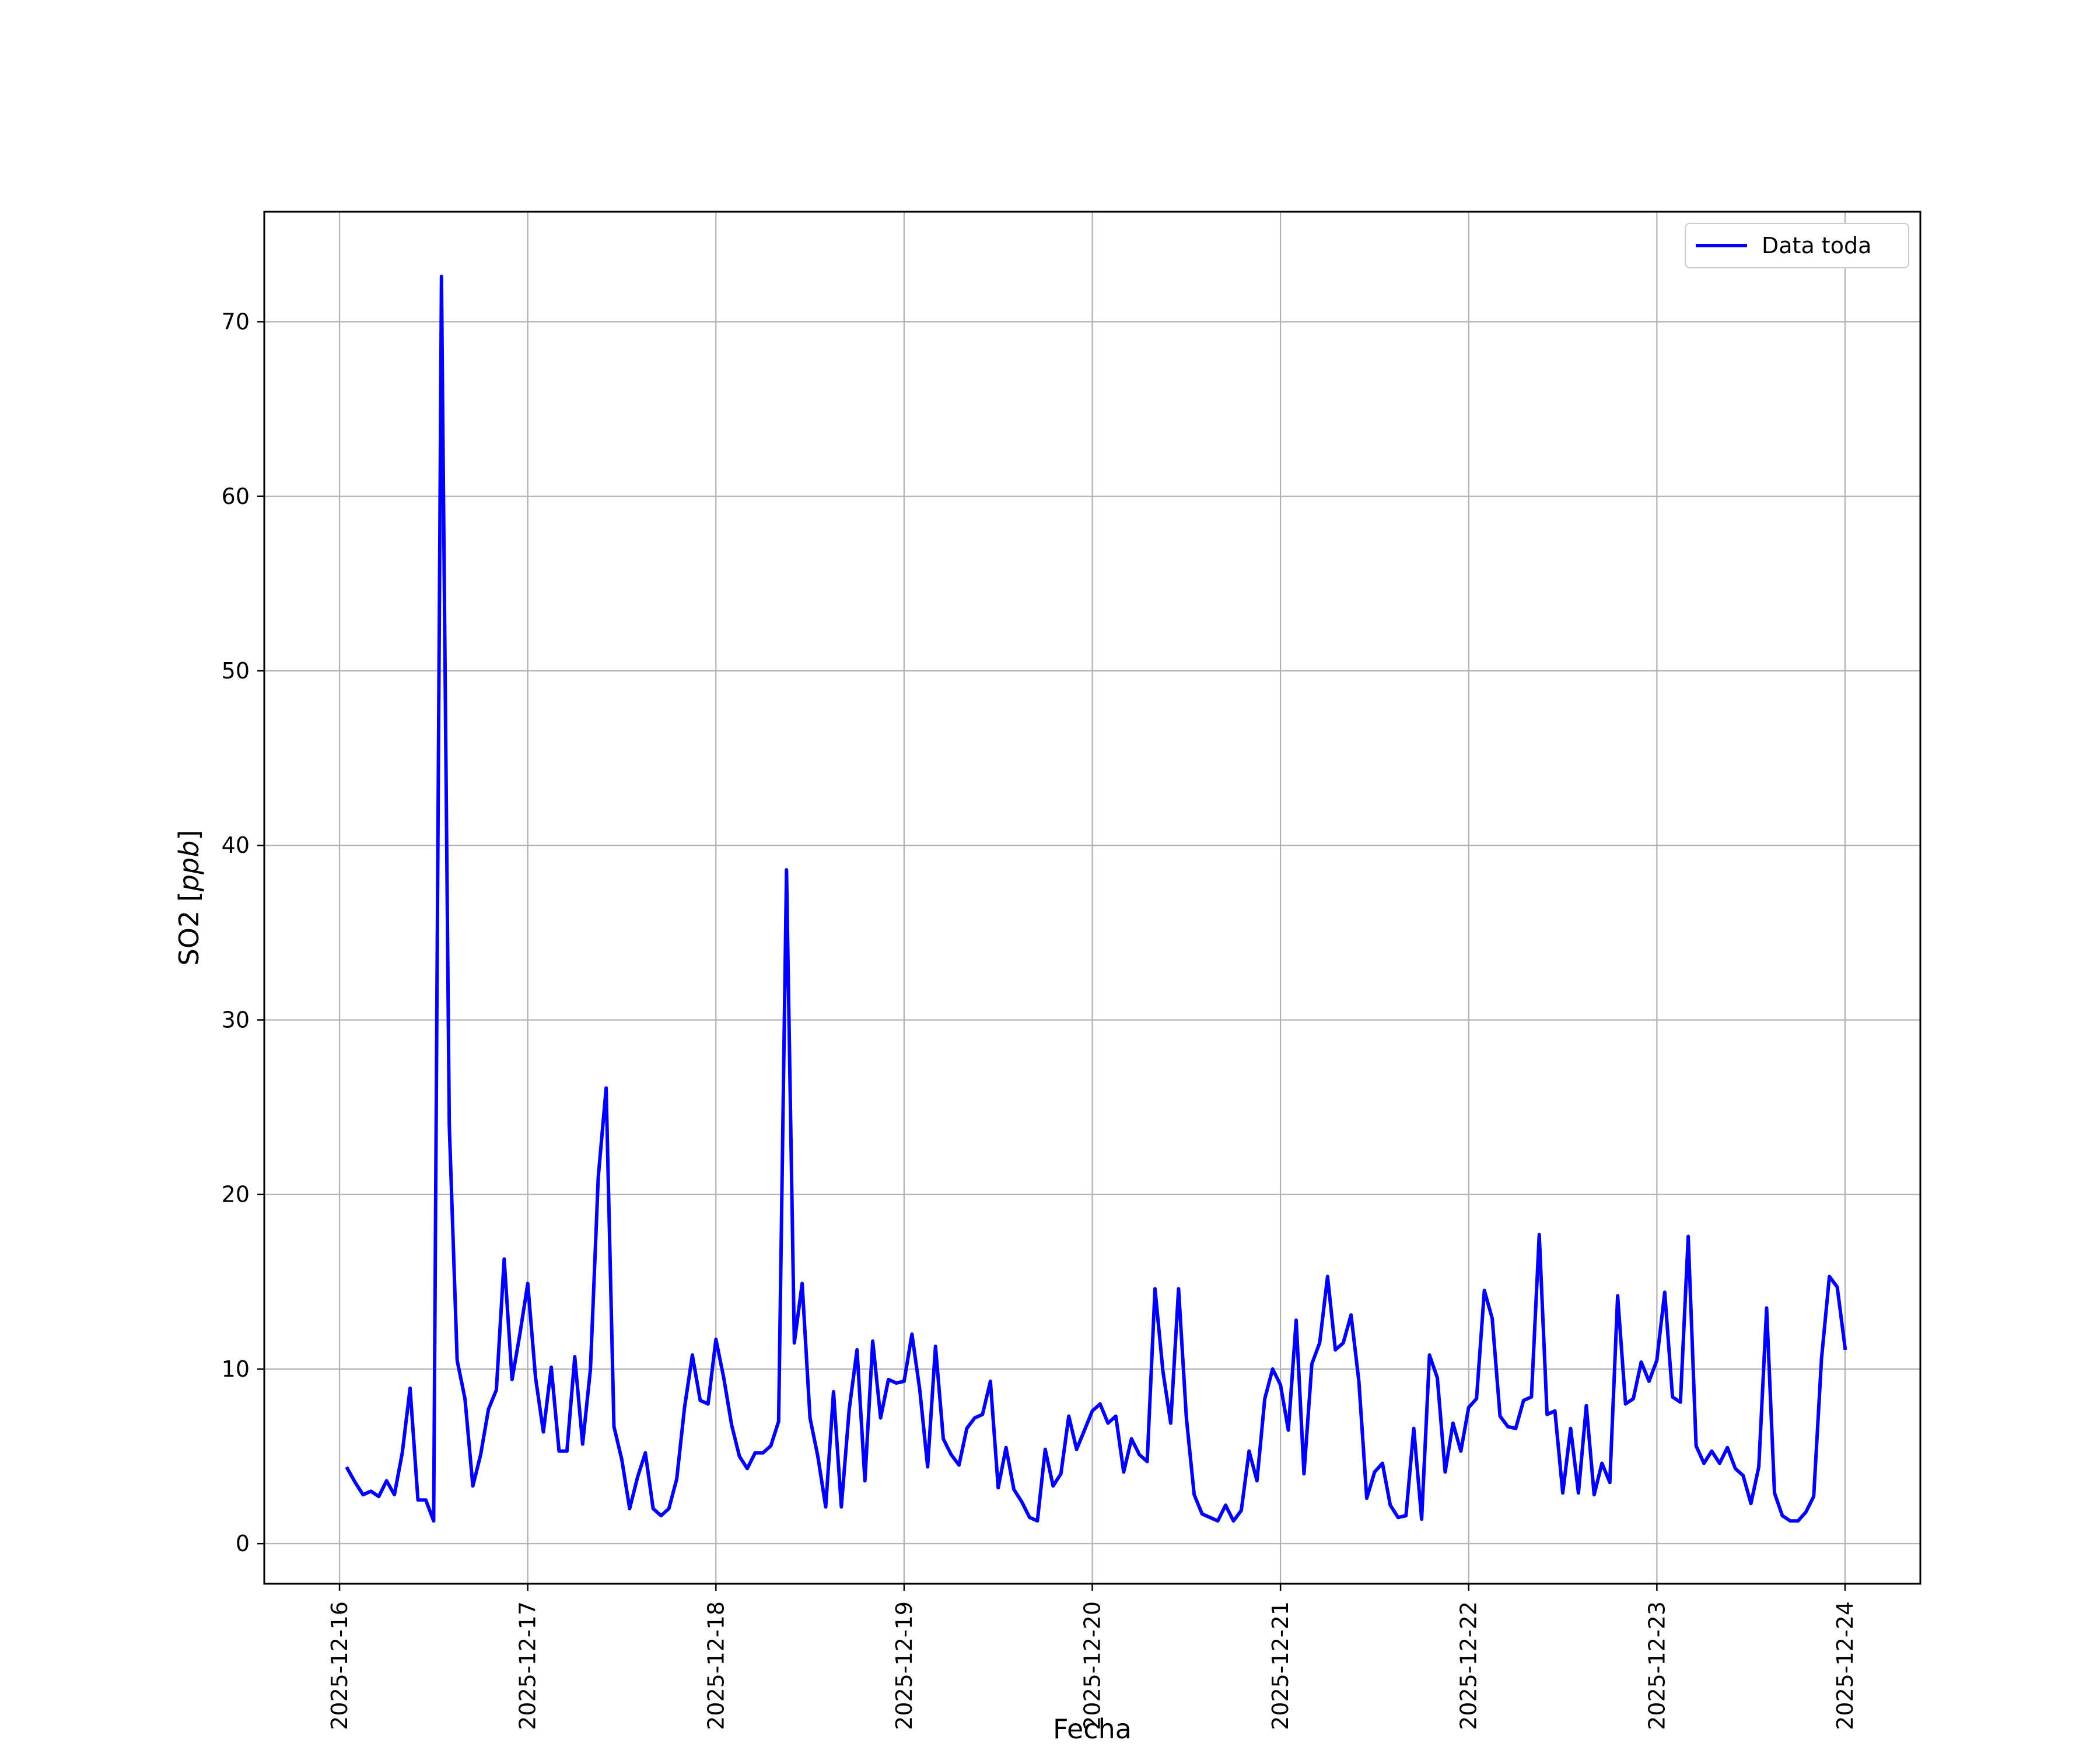 This screenshot has width=2100, height=1750. I want to click on legend: Data toda, so click(1797, 245).